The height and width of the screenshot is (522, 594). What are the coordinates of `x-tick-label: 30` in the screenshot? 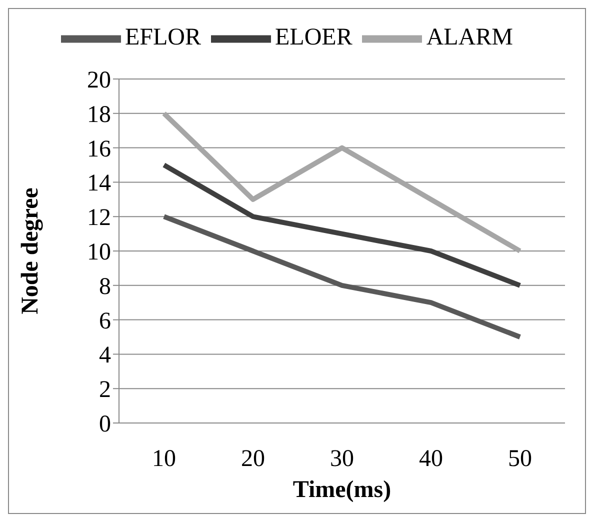 It's located at (342, 459).